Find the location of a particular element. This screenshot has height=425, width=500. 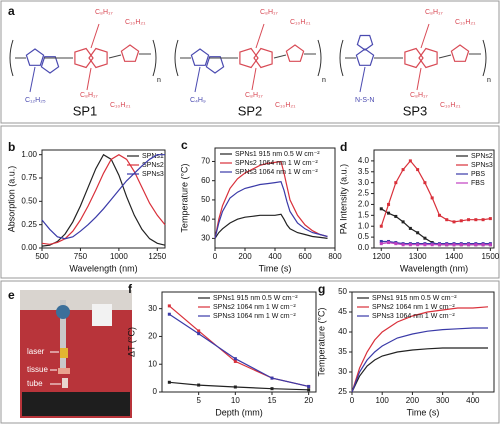

y-tick-label: 0.75 is located at coordinates (29, 177).